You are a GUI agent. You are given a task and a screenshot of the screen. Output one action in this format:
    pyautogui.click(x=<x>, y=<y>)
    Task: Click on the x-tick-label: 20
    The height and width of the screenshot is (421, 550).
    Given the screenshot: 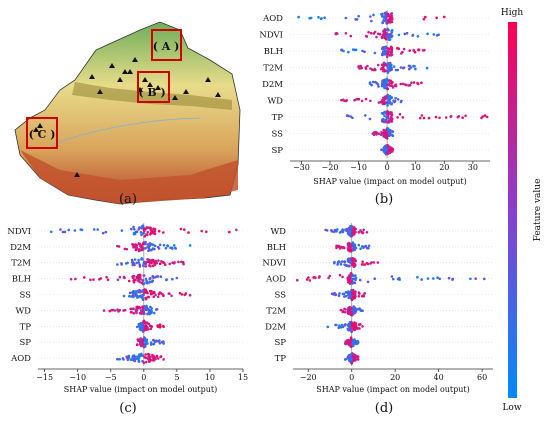 What is the action you would take?
    pyautogui.click(x=444, y=167)
    